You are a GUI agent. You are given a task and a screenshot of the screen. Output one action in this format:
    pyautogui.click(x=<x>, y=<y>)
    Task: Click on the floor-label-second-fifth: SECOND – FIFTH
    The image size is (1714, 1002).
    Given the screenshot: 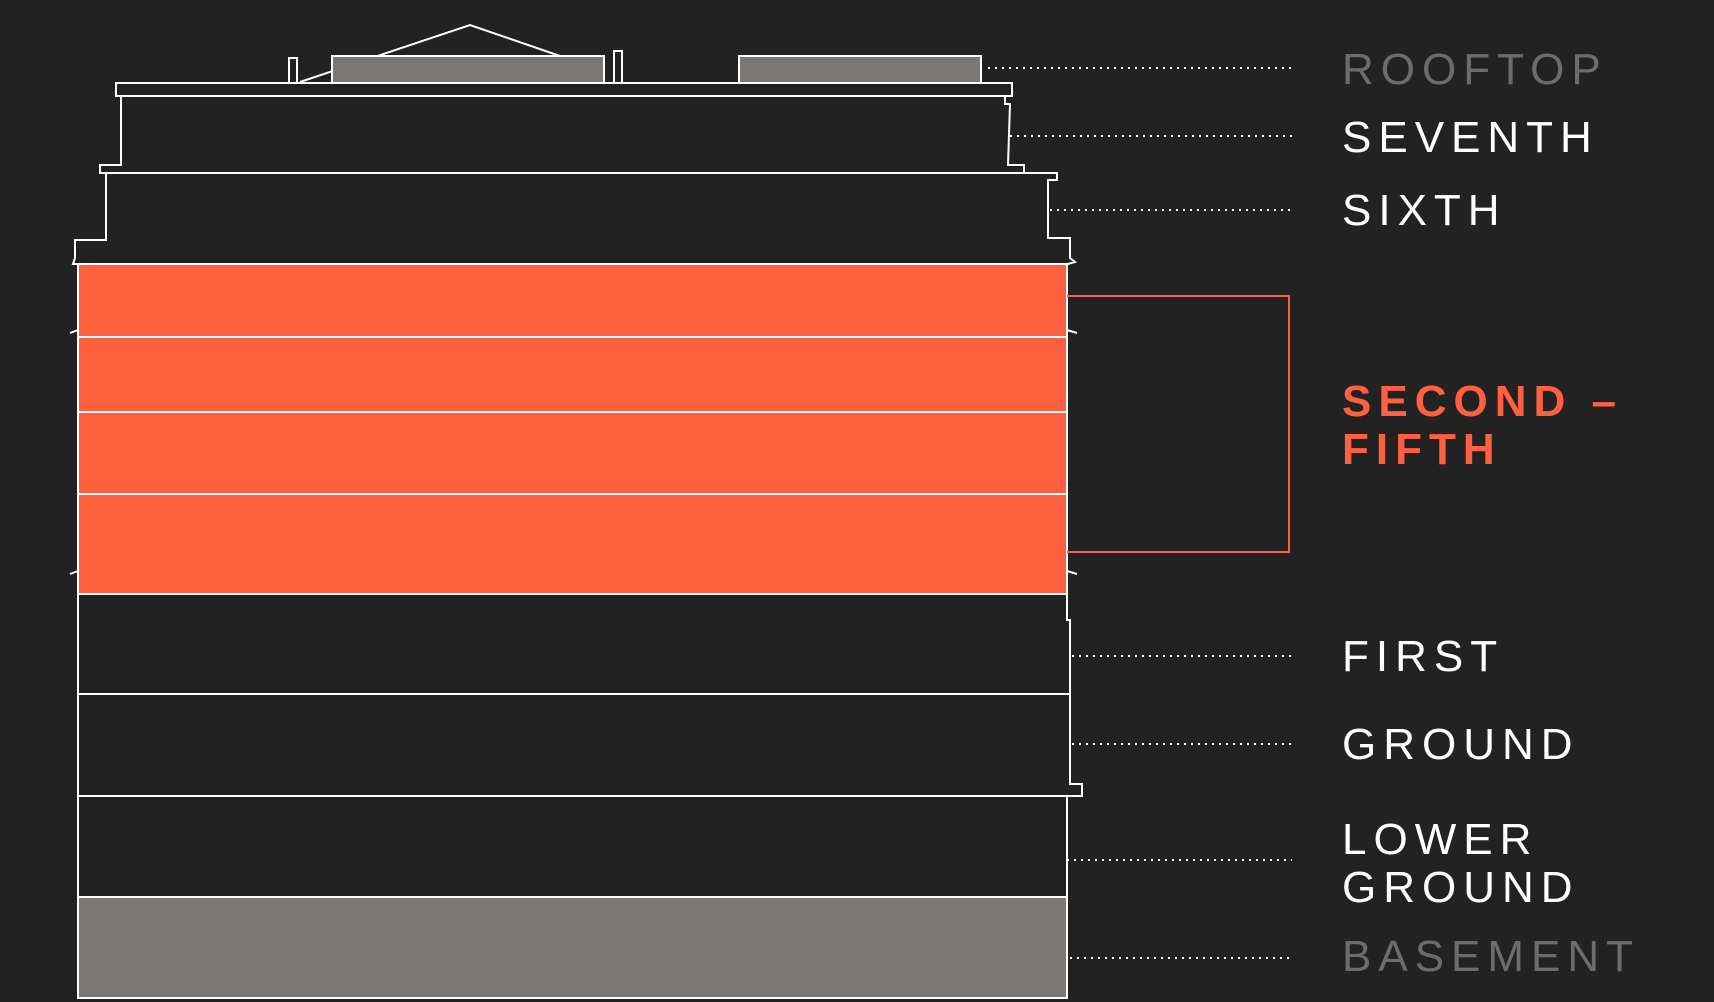 What is the action you would take?
    pyautogui.click(x=1482, y=426)
    